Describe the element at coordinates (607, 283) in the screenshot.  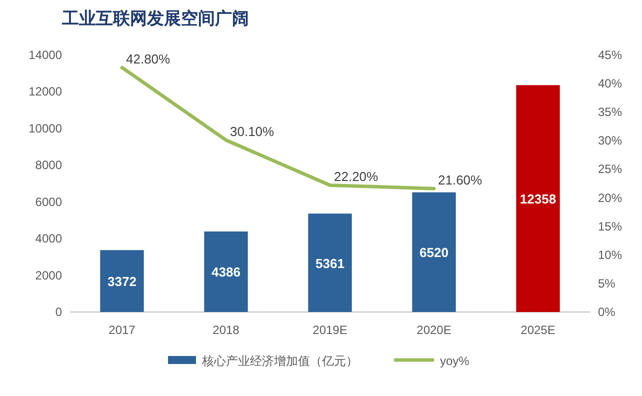
I see `y2-tick-label: 5%` at that location.